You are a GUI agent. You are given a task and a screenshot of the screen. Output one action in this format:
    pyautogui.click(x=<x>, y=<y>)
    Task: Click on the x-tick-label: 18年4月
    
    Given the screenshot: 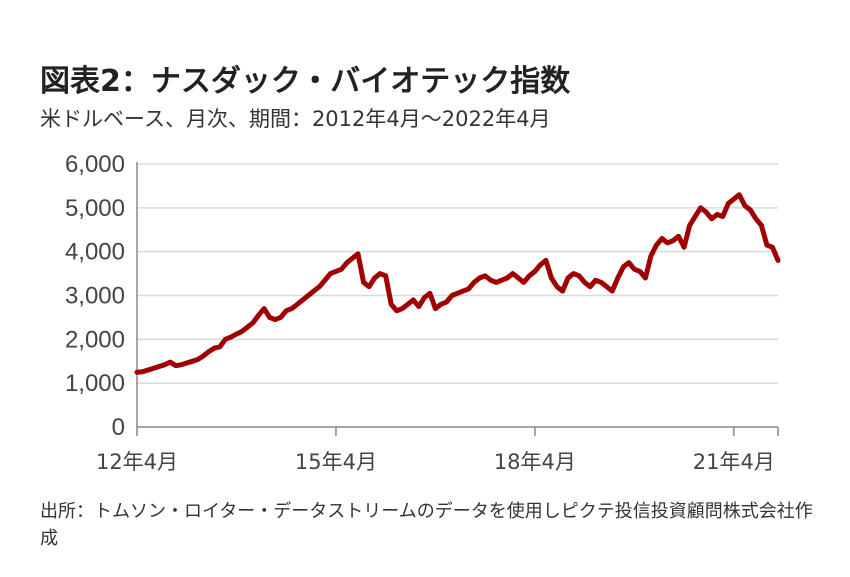 What is the action you would take?
    pyautogui.click(x=535, y=462)
    